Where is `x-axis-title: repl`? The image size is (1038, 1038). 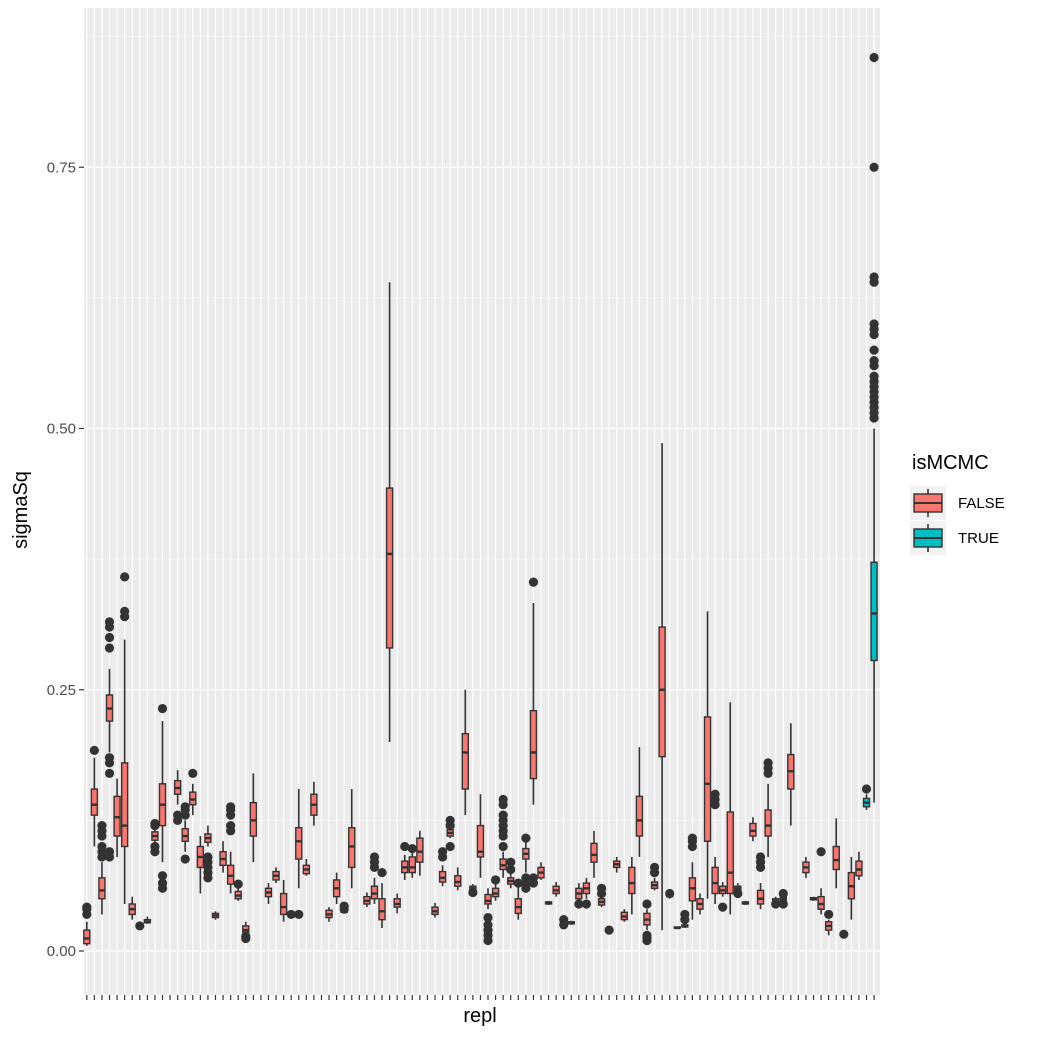 x-axis-title: repl is located at coordinates (479, 1016).